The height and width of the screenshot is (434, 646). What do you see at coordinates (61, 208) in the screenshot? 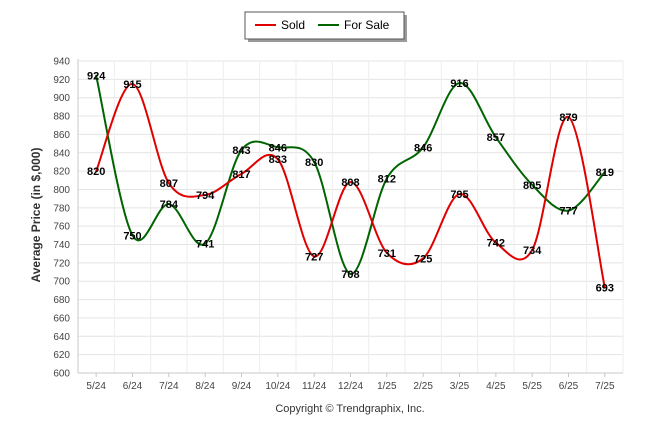
I see `y-tick-label: 780` at bounding box center [61, 208].